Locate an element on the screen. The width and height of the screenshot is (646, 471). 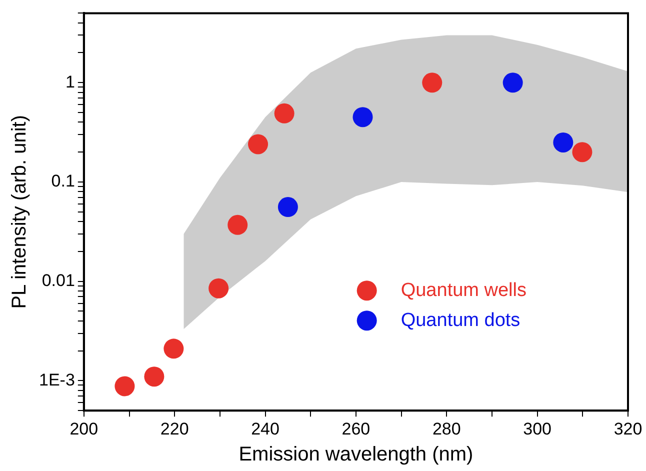
legend-label: Quantum wells is located at coordinates (463, 290).